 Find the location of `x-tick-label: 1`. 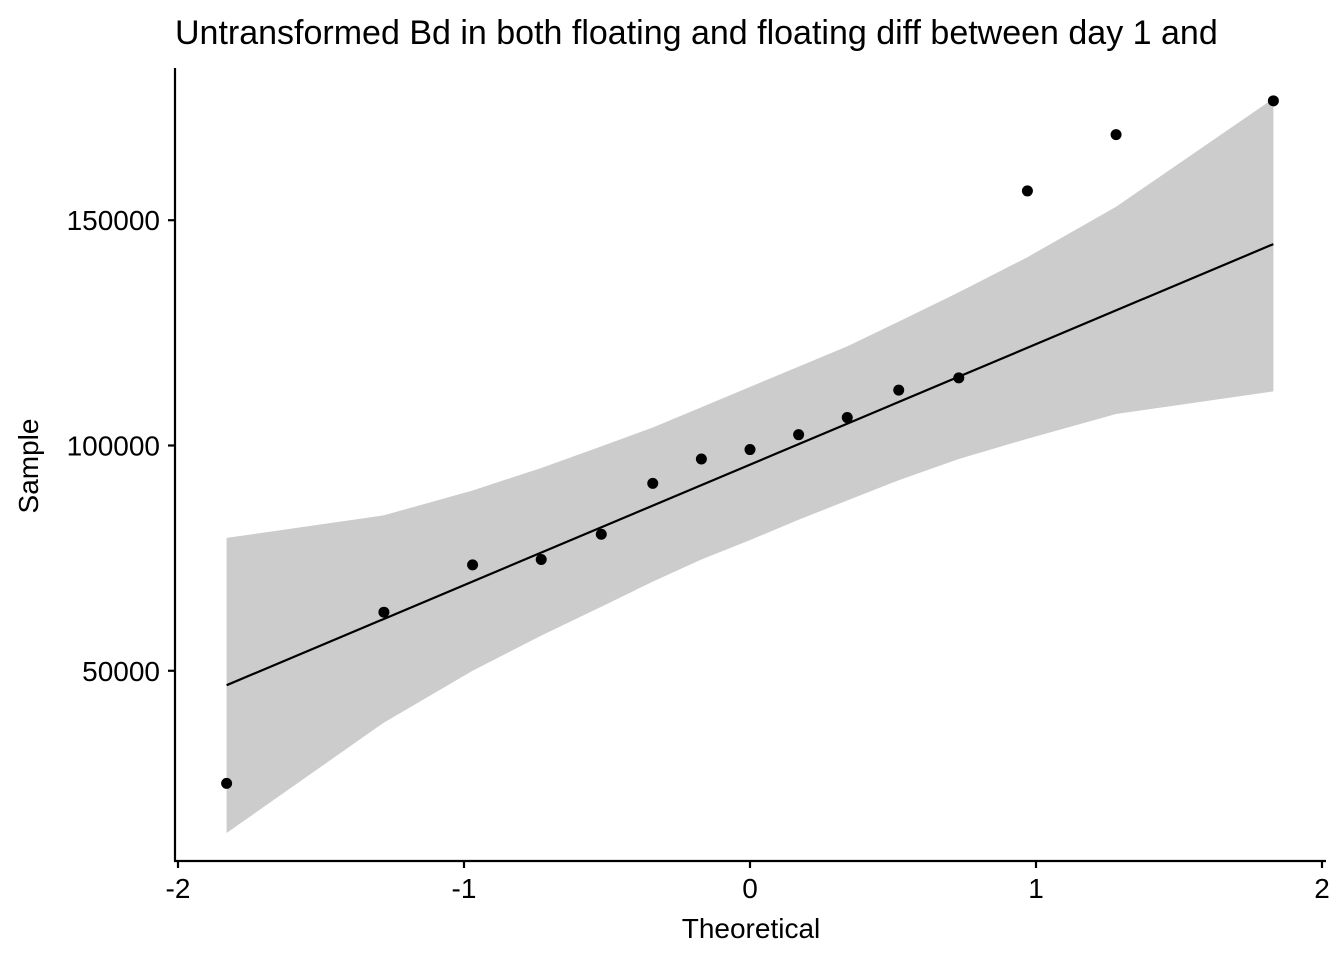

x-tick-label: 1 is located at coordinates (1036, 888).